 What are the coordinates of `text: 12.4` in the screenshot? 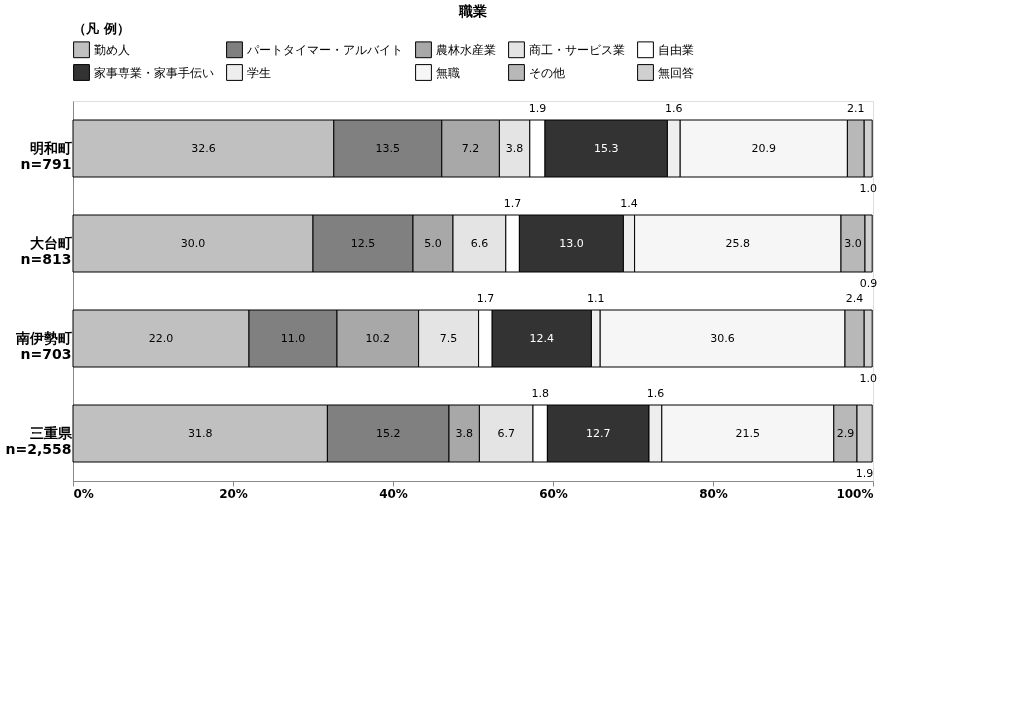 It's located at (542, 338).